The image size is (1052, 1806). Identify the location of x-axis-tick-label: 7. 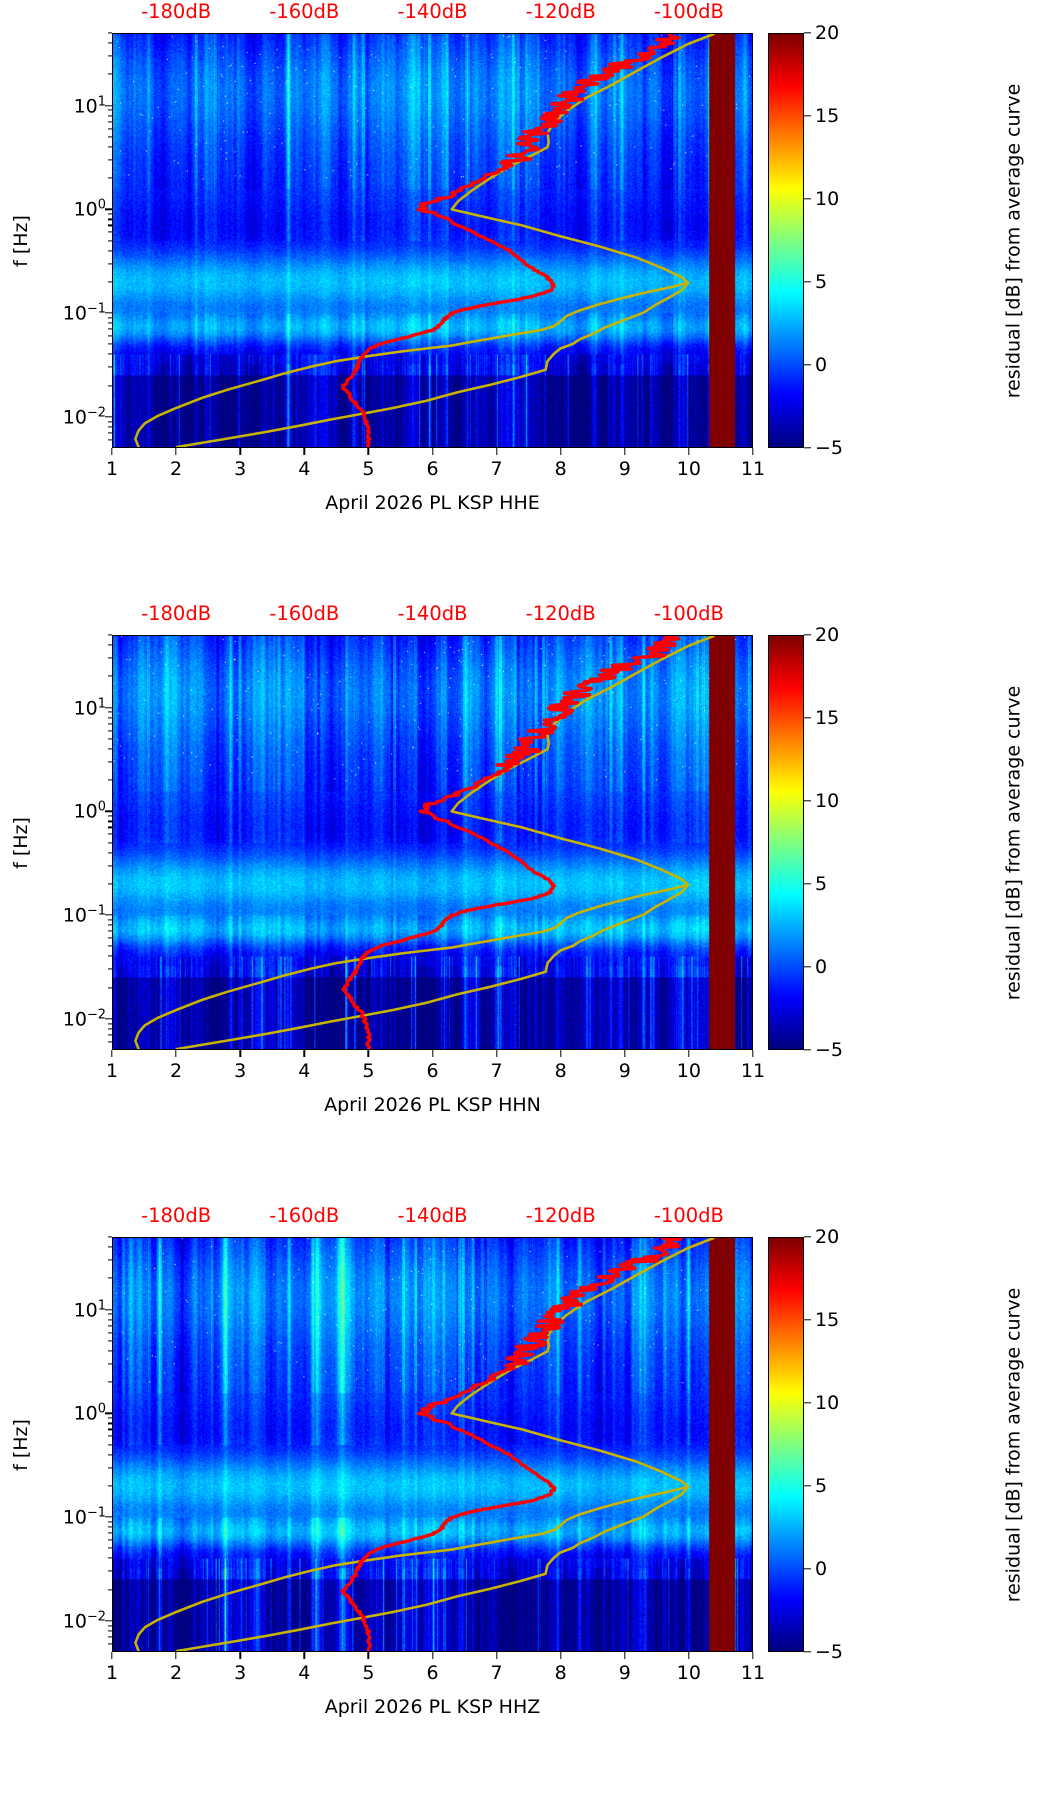
(496, 469).